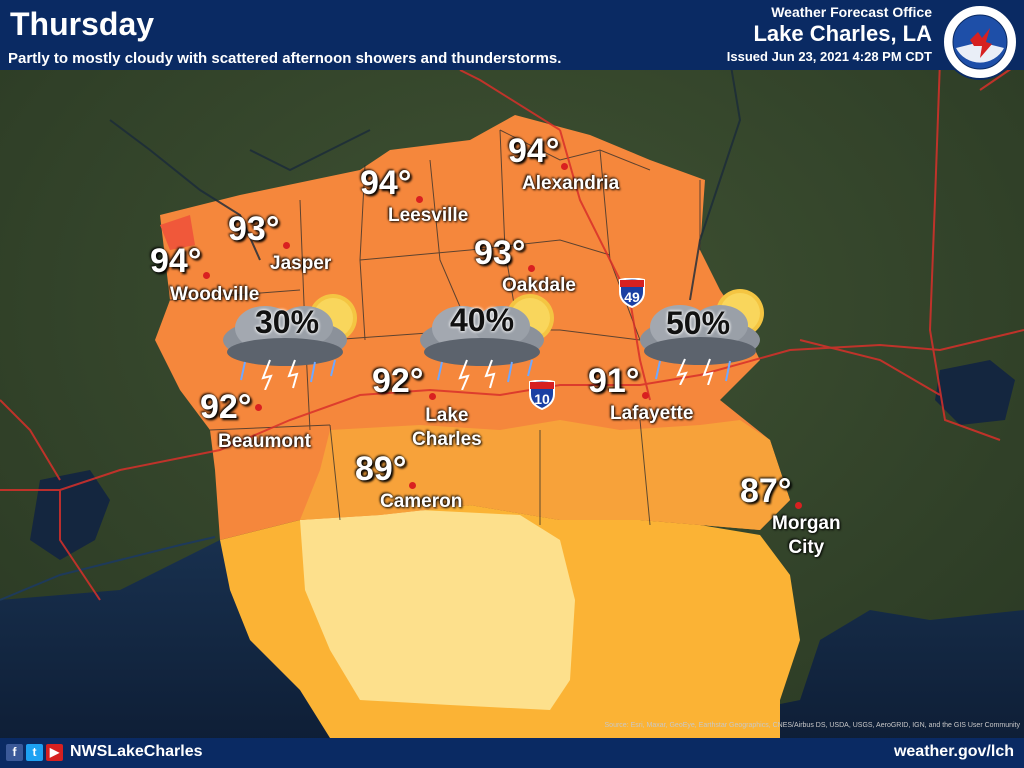 The height and width of the screenshot is (768, 1024). Describe the element at coordinates (447, 415) in the screenshot. I see `city-name-line1: Lake` at that location.